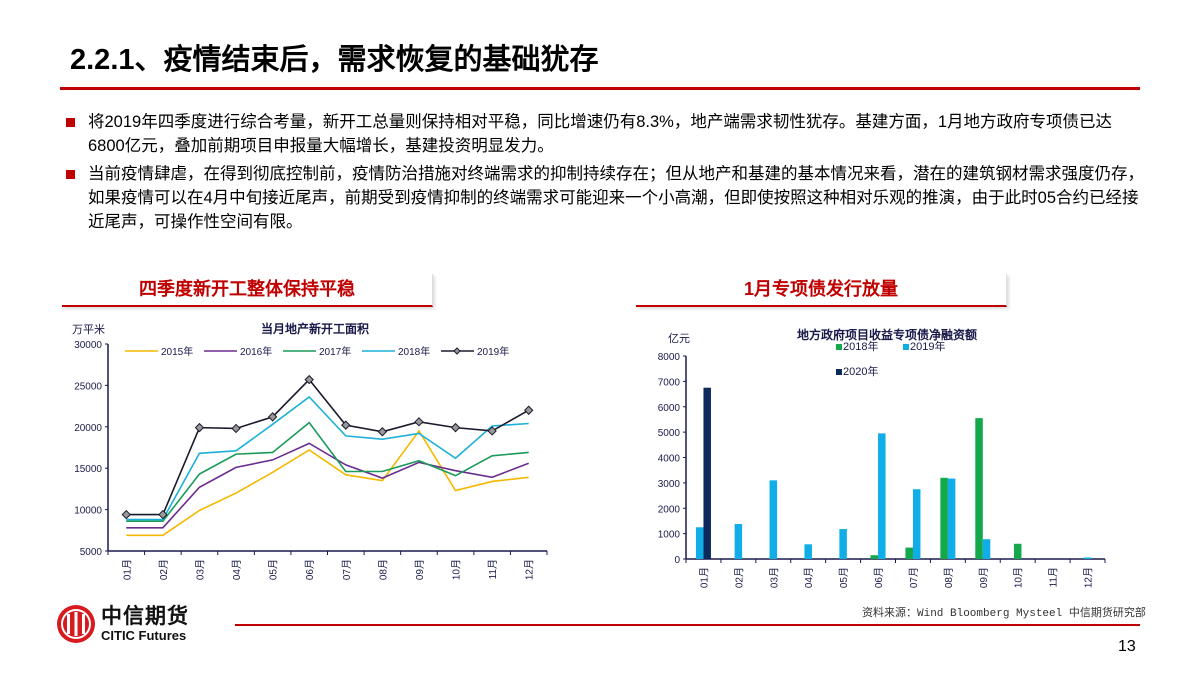 The width and height of the screenshot is (1200, 675). Describe the element at coordinates (821, 290) in the screenshot. I see `section-header-right: 1月专项债发行放量` at that location.